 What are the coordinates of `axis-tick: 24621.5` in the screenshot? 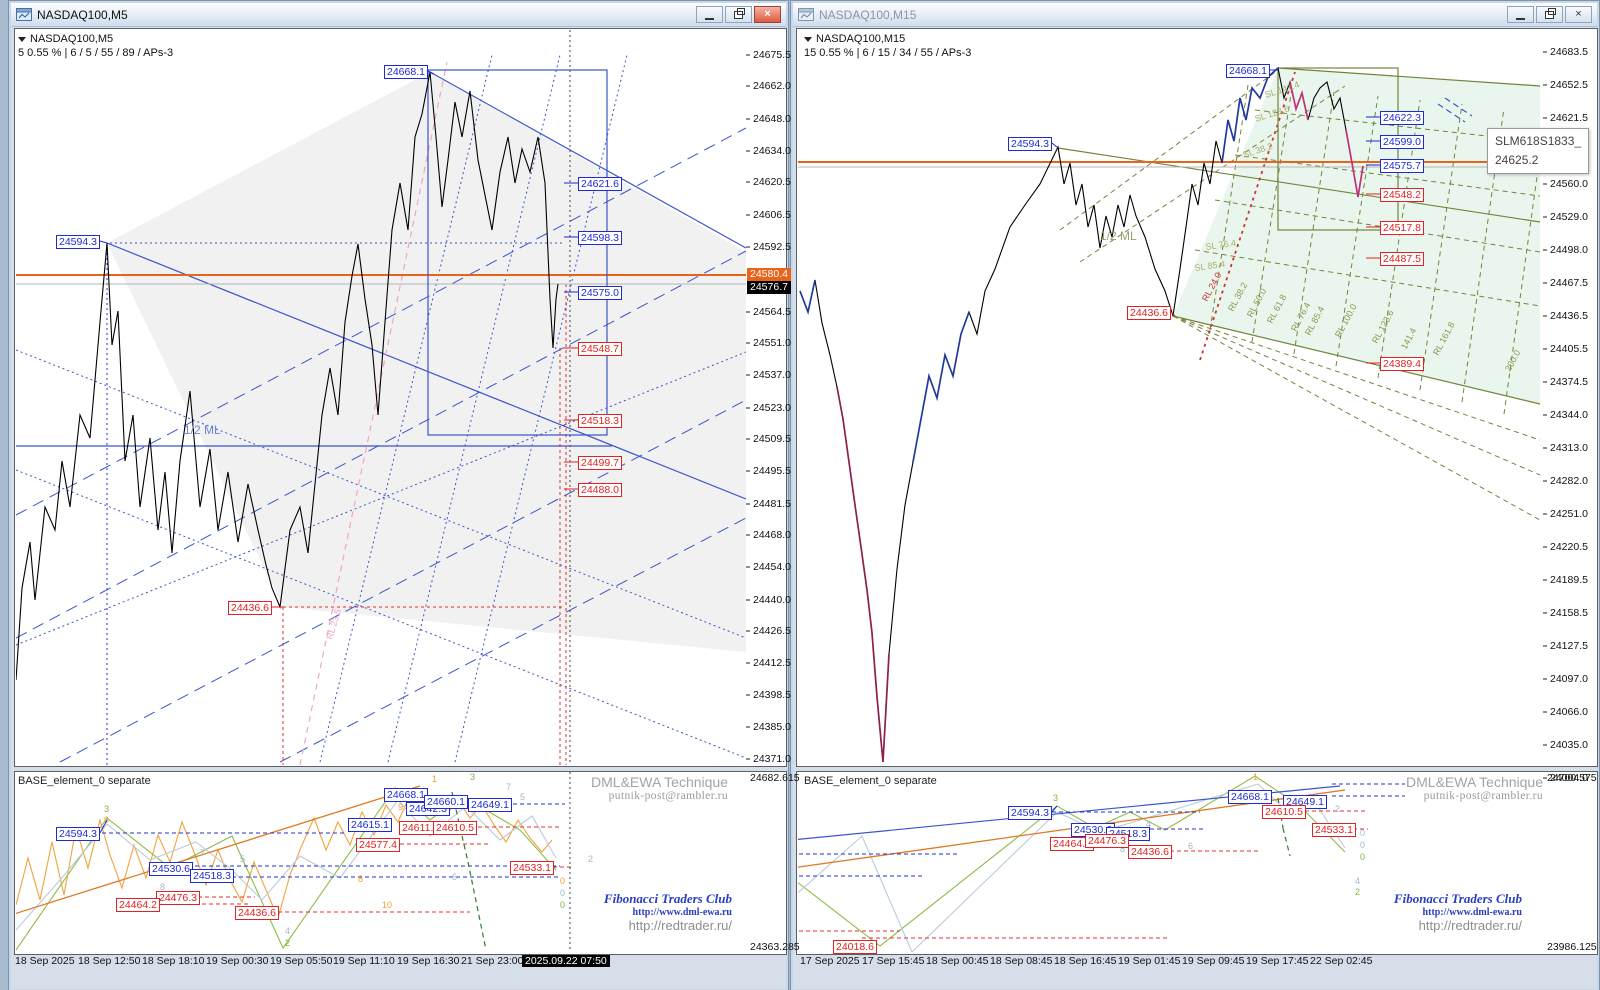 It's located at (1569, 118).